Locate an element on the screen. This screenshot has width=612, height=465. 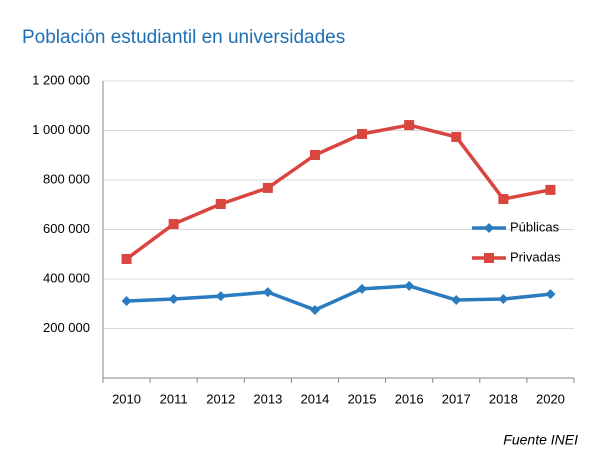
x-tick-label: 2015 is located at coordinates (362, 398).